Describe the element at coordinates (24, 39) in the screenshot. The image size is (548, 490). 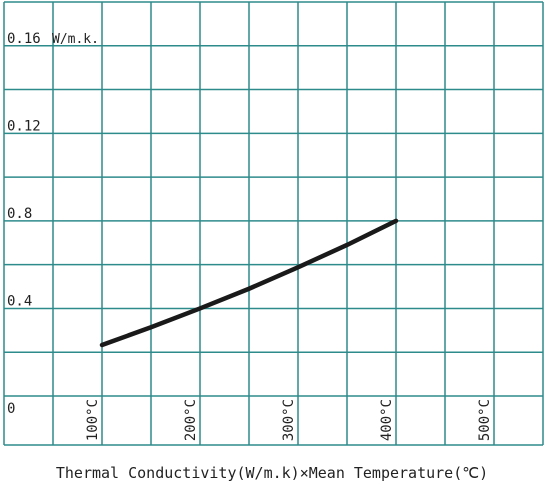
I see `y-tick-label: 0.16` at that location.